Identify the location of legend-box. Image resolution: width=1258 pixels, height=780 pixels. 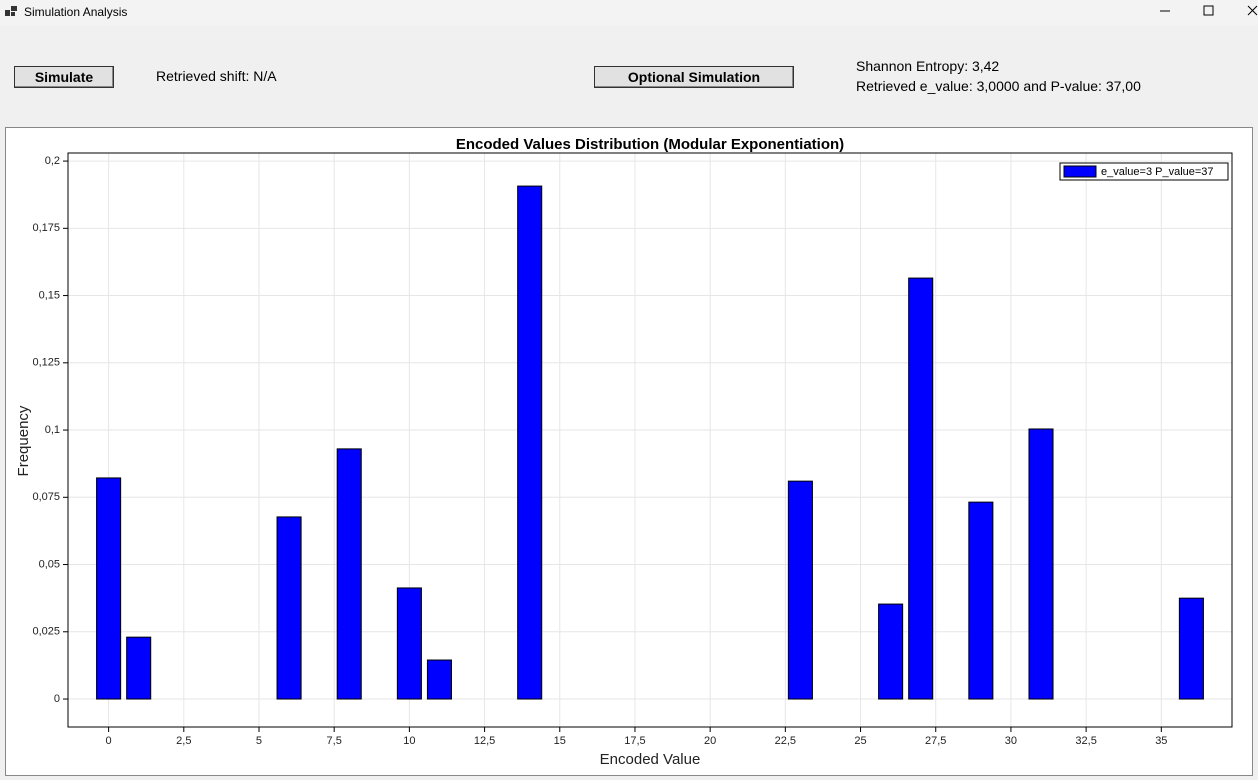
(1144, 171).